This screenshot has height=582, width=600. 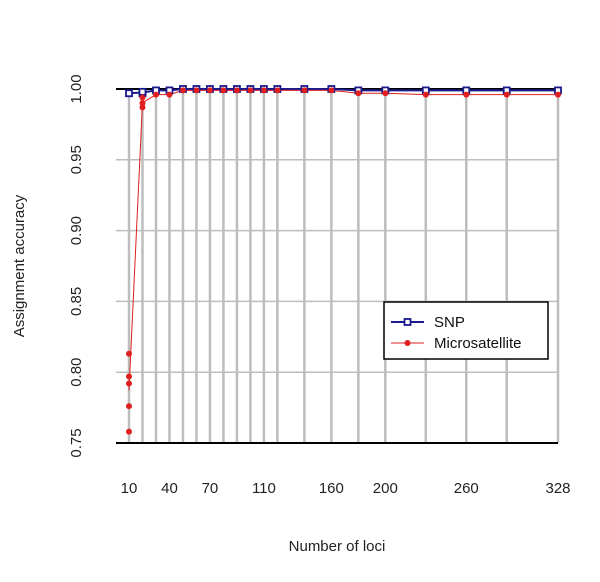 What do you see at coordinates (76, 230) in the screenshot?
I see `y-tick-label: 0.90` at bounding box center [76, 230].